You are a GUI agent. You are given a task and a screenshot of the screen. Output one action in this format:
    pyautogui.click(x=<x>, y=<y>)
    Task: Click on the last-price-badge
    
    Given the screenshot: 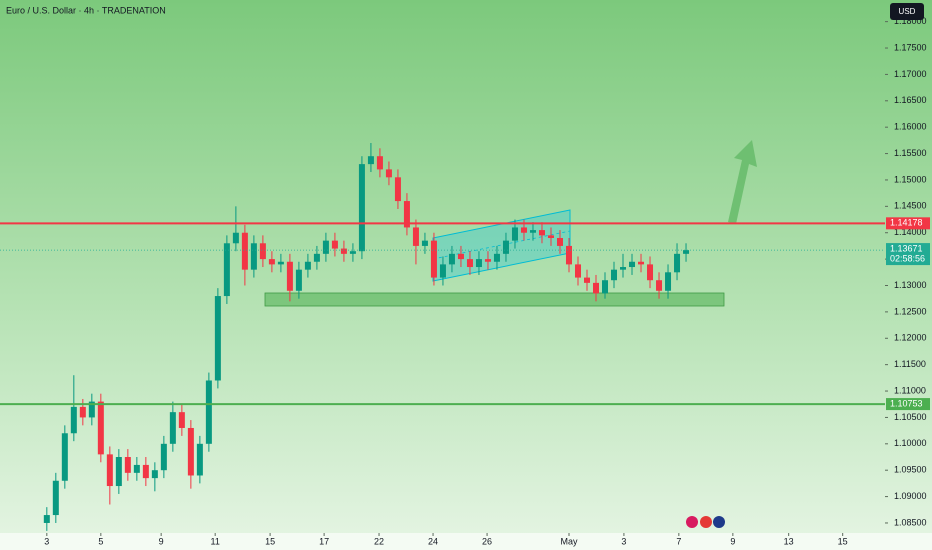 What is the action you would take?
    pyautogui.click(x=908, y=254)
    